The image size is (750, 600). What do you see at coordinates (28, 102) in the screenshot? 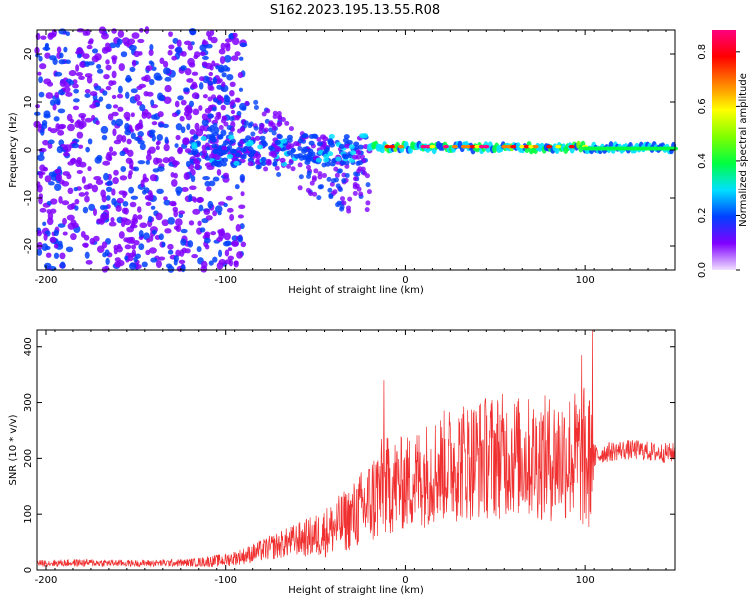
I see `y-tick-label: 10` at bounding box center [28, 102].